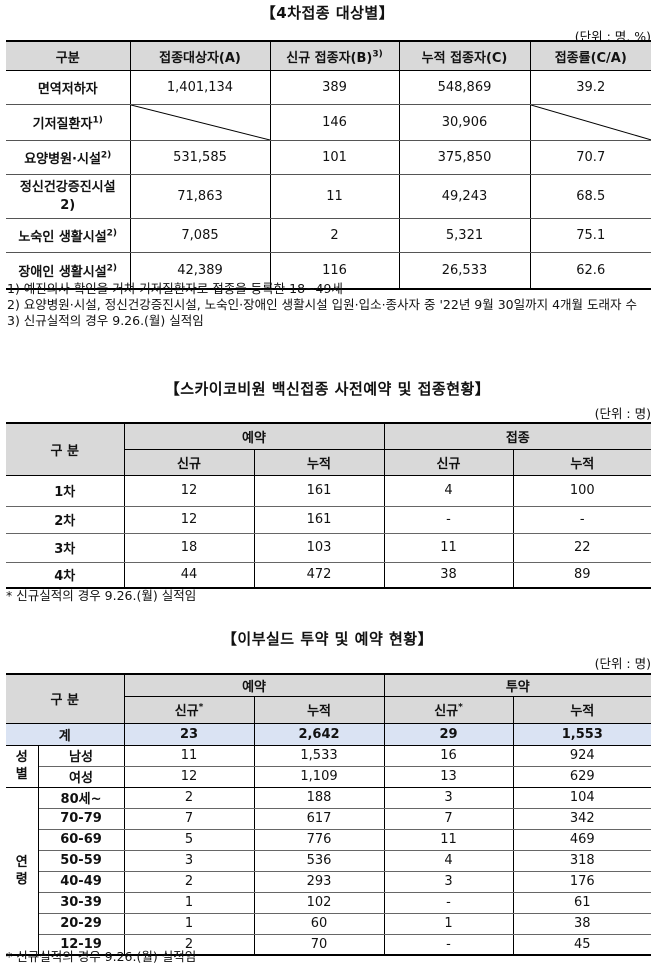 Image resolution: width=655 pixels, height=967 pixels. What do you see at coordinates (582, 861) in the screenshot?
I see `cell: 318` at bounding box center [582, 861].